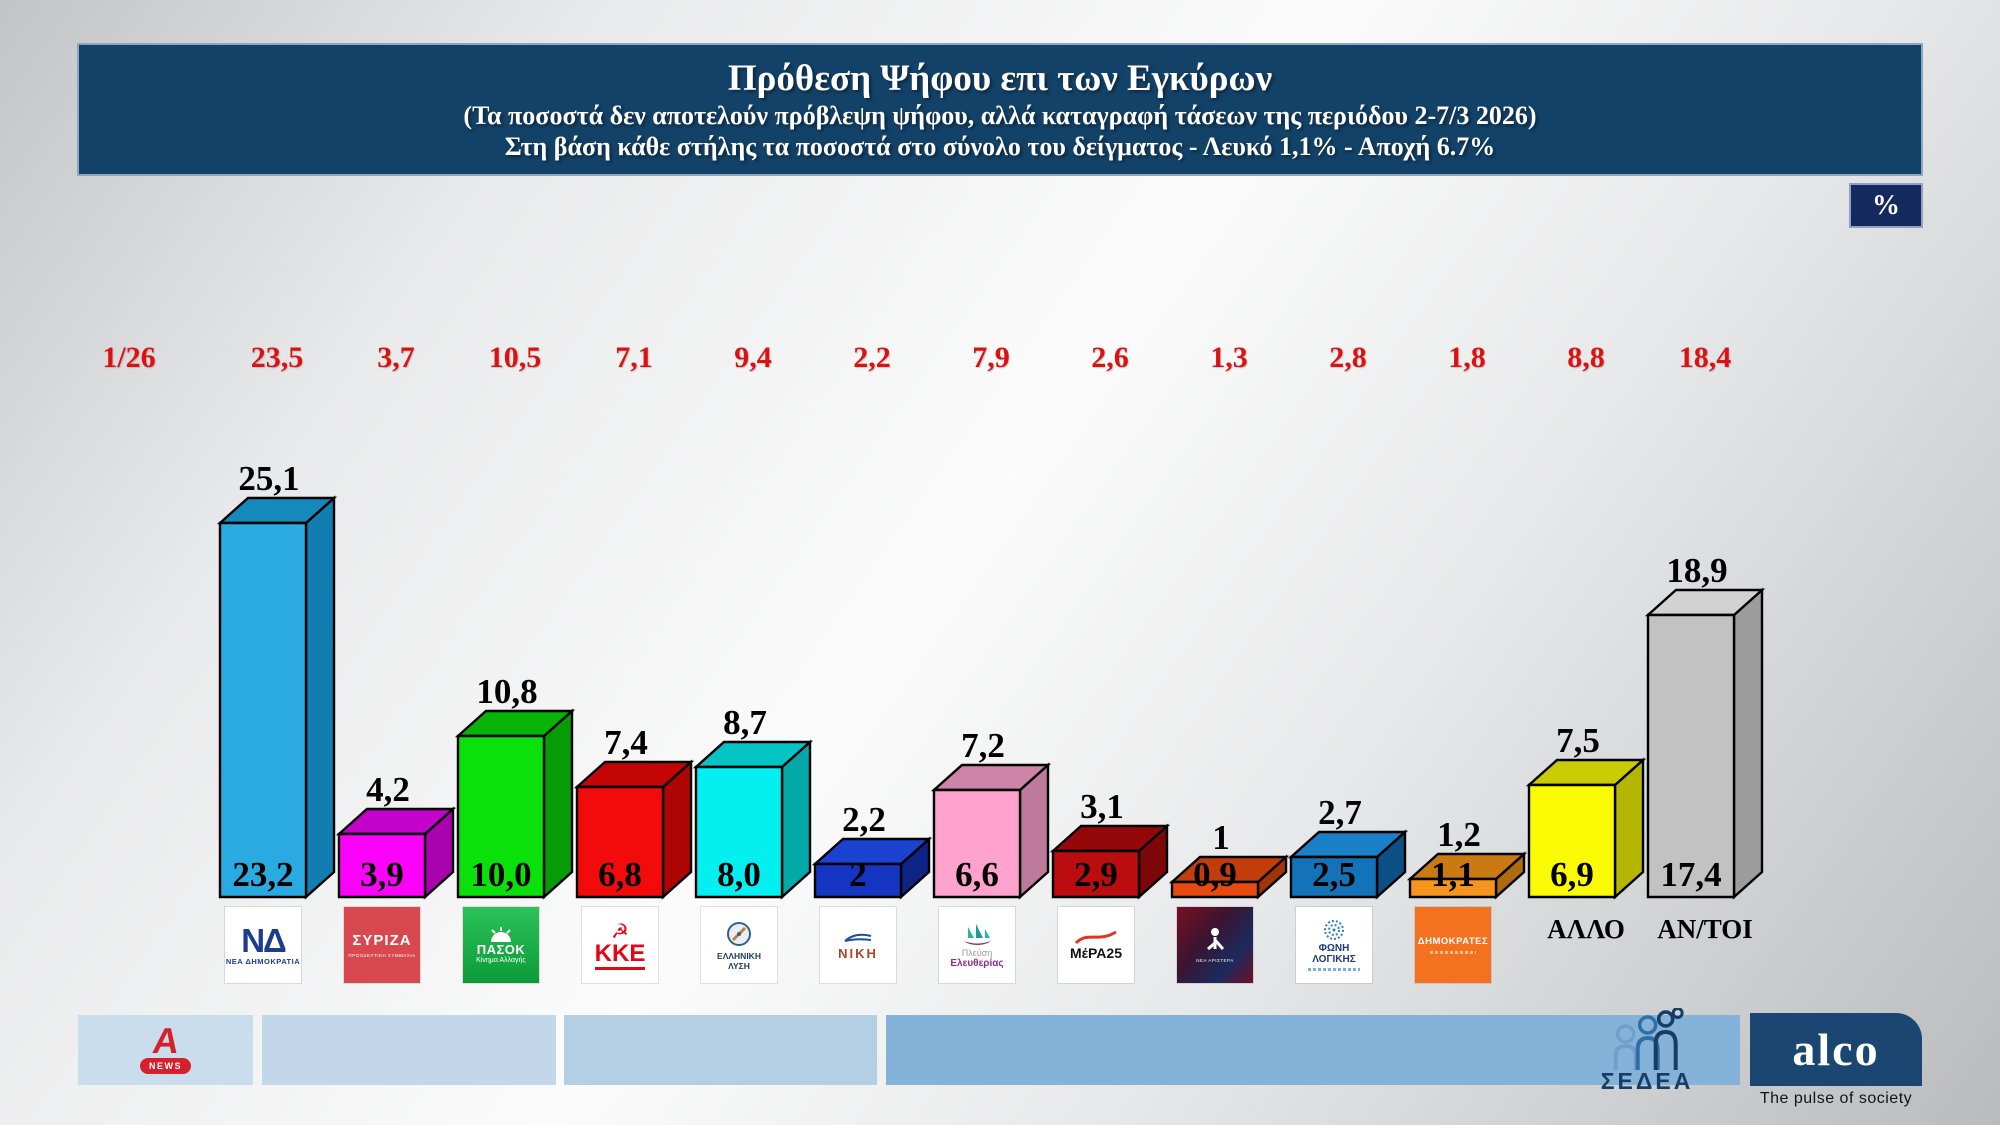  I want to click on bar-front-ΑΛΛΟ, so click(1572, 841).